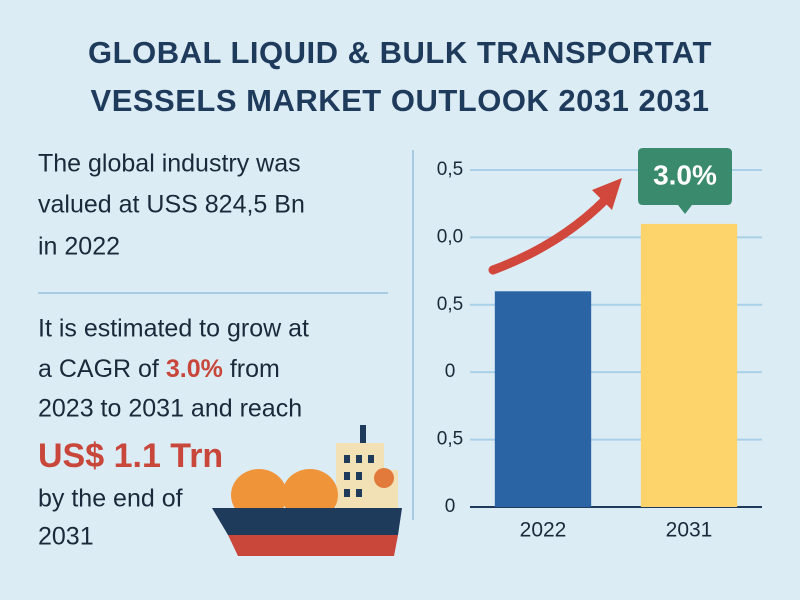 The width and height of the screenshot is (800, 600). What do you see at coordinates (689, 530) in the screenshot?
I see `x-tick-label: 2031` at bounding box center [689, 530].